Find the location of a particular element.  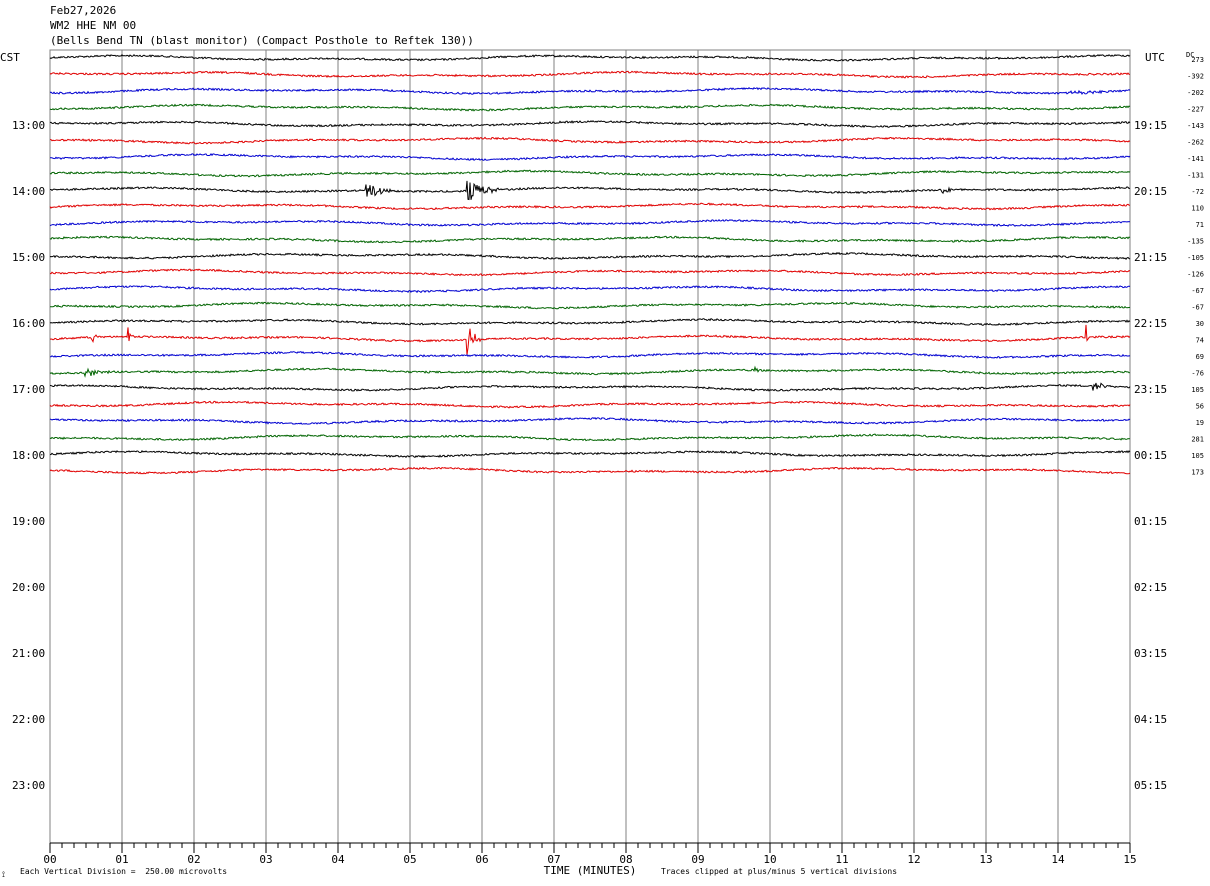

utc-hour-label: 01:15 is located at coordinates (1150, 521).